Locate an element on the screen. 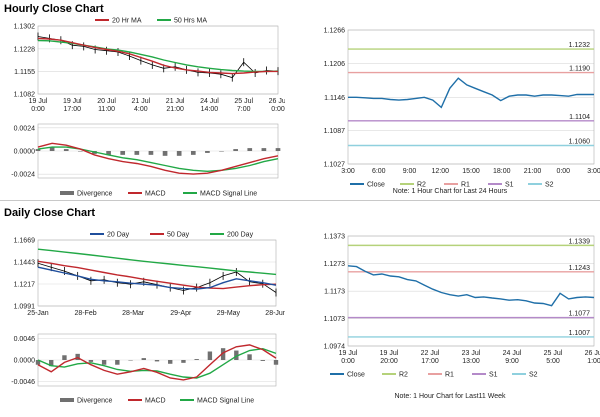  hourly-macd-legend-label-divergence: Divergence is located at coordinates (95, 194).